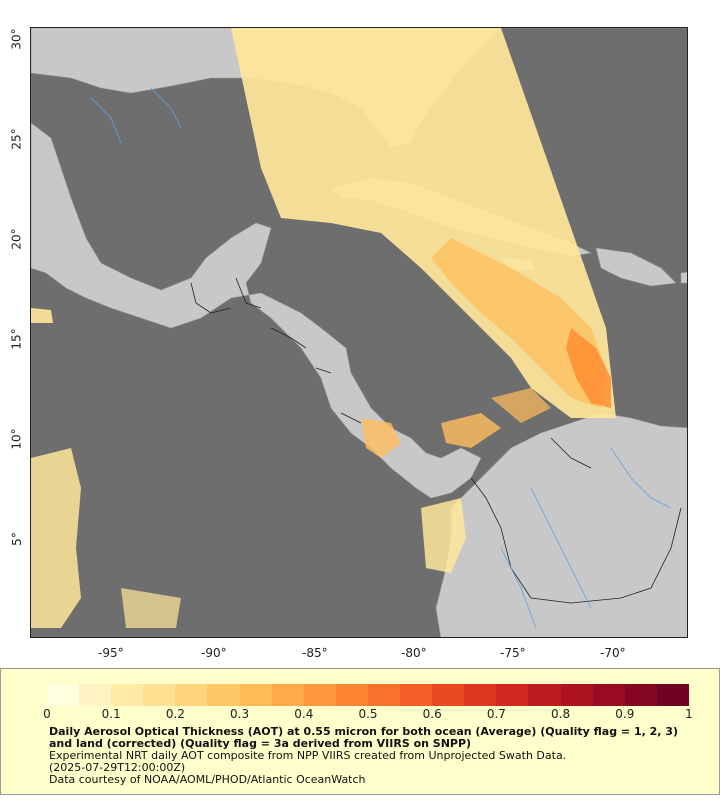  Describe the element at coordinates (214, 653) in the screenshot. I see `x-tick-label: -90°` at that location.